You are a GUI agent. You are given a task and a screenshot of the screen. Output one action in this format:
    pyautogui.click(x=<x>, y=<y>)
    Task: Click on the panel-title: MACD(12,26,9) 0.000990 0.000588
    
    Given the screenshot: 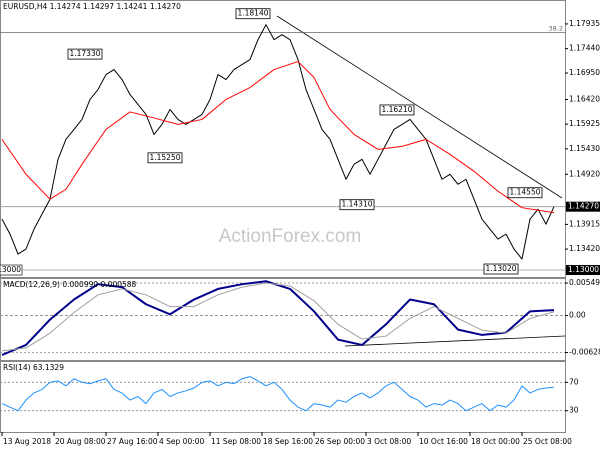 What is the action you would take?
    pyautogui.click(x=70, y=284)
    